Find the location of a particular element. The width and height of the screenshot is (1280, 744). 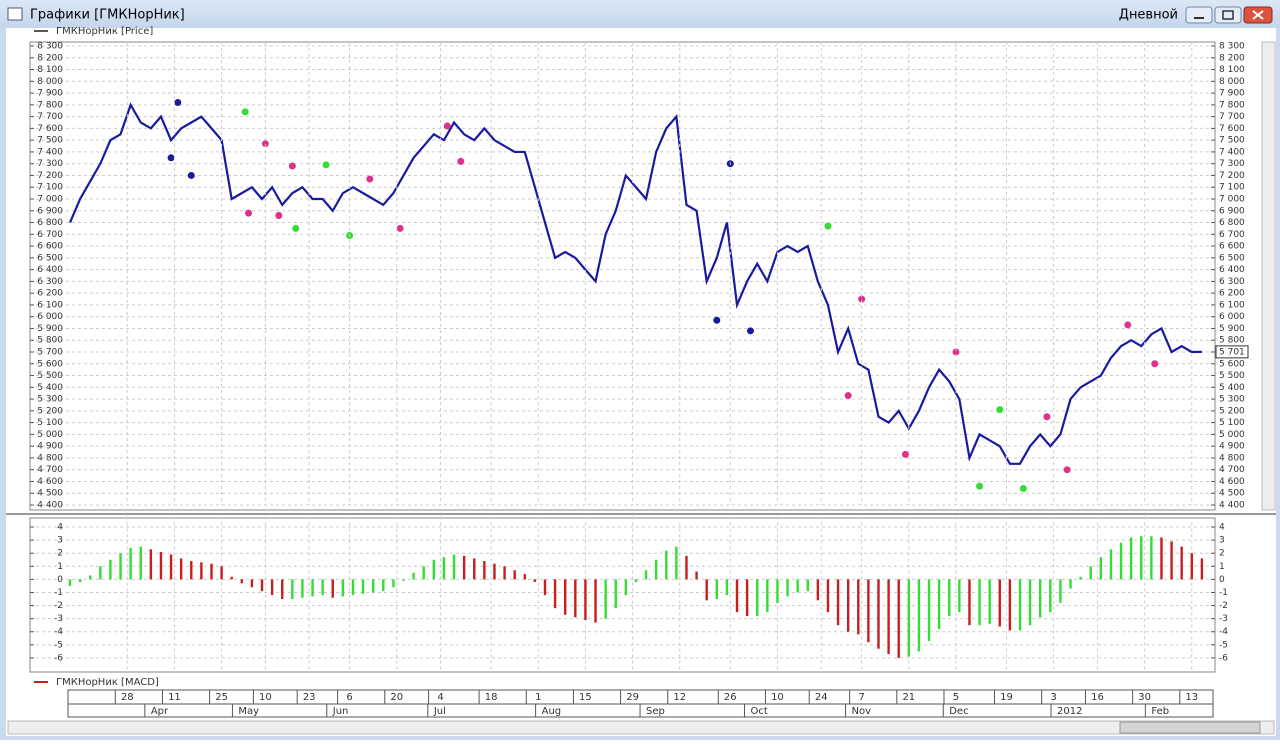

y-tick-label: 7 200 is located at coordinates (1232, 176).